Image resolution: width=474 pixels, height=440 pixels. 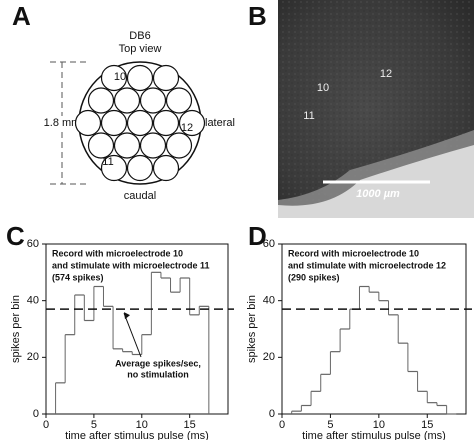 I want to click on callout-arrow, so click(x=132, y=335).